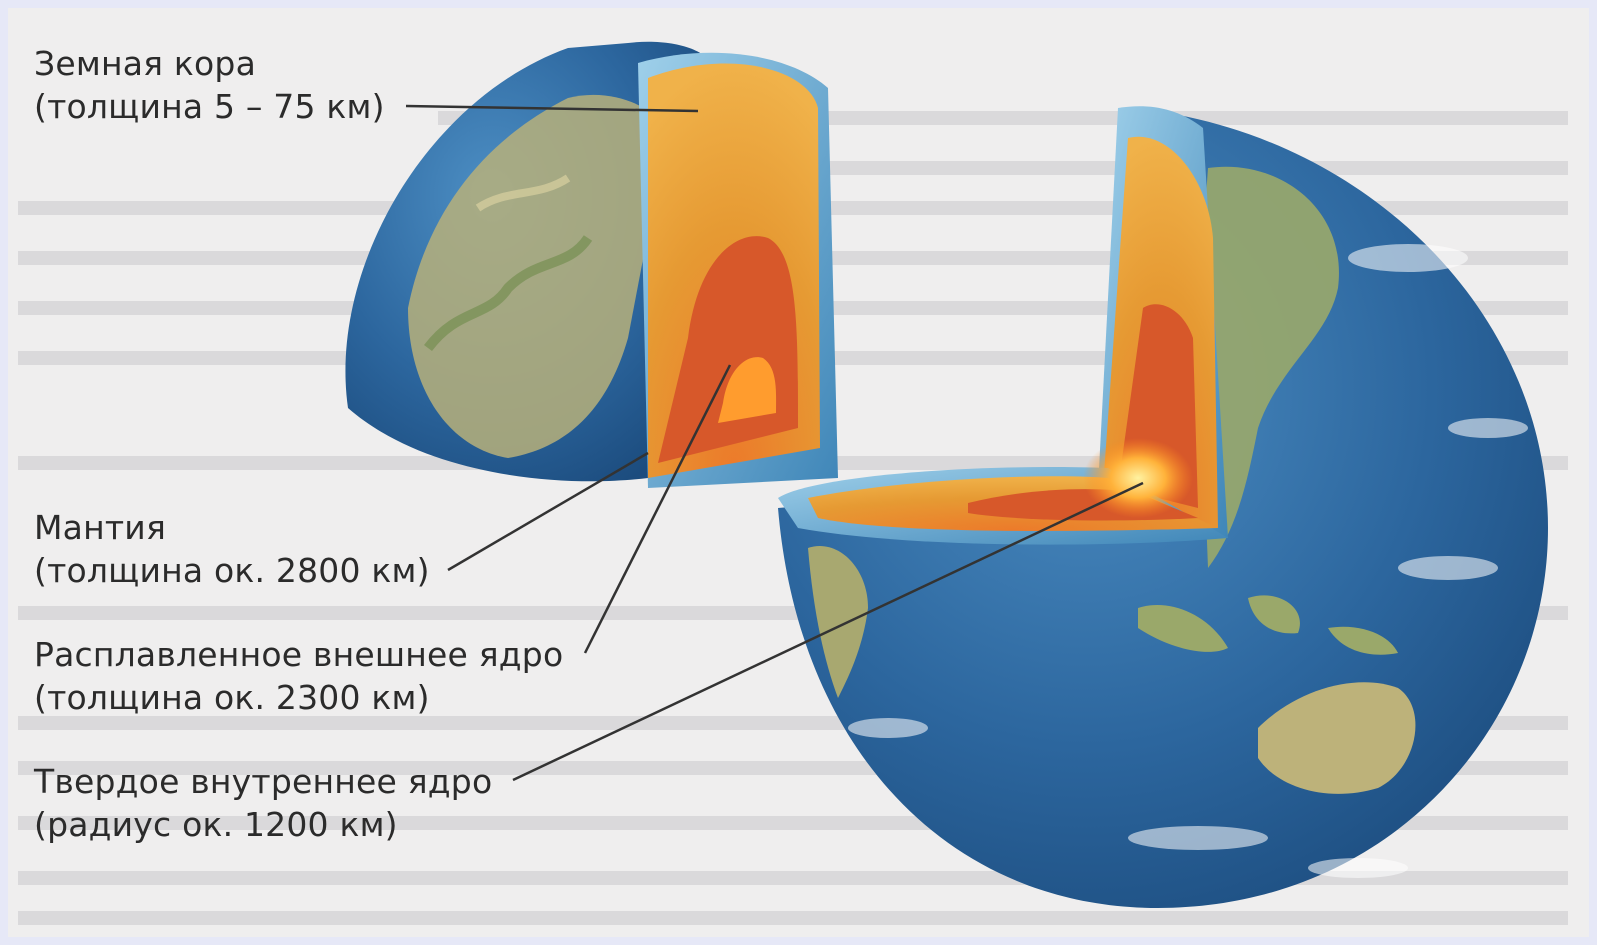 This screenshot has width=1597, height=945. What do you see at coordinates (299, 654) in the screenshot?
I see `label-outer-core-name: Расплавленное внешнее ядро` at bounding box center [299, 654].